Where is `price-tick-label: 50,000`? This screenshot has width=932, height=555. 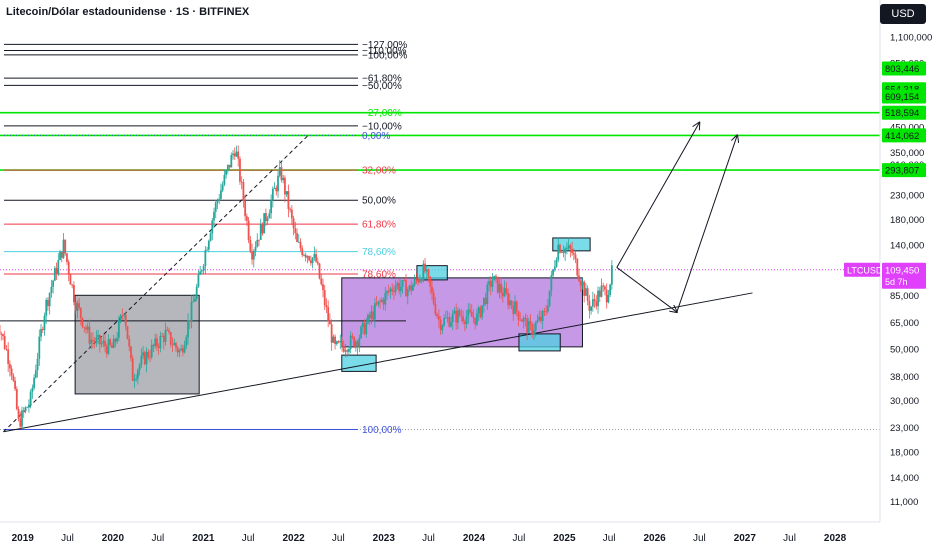
price-tick-label: 50,000 is located at coordinates (904, 349).